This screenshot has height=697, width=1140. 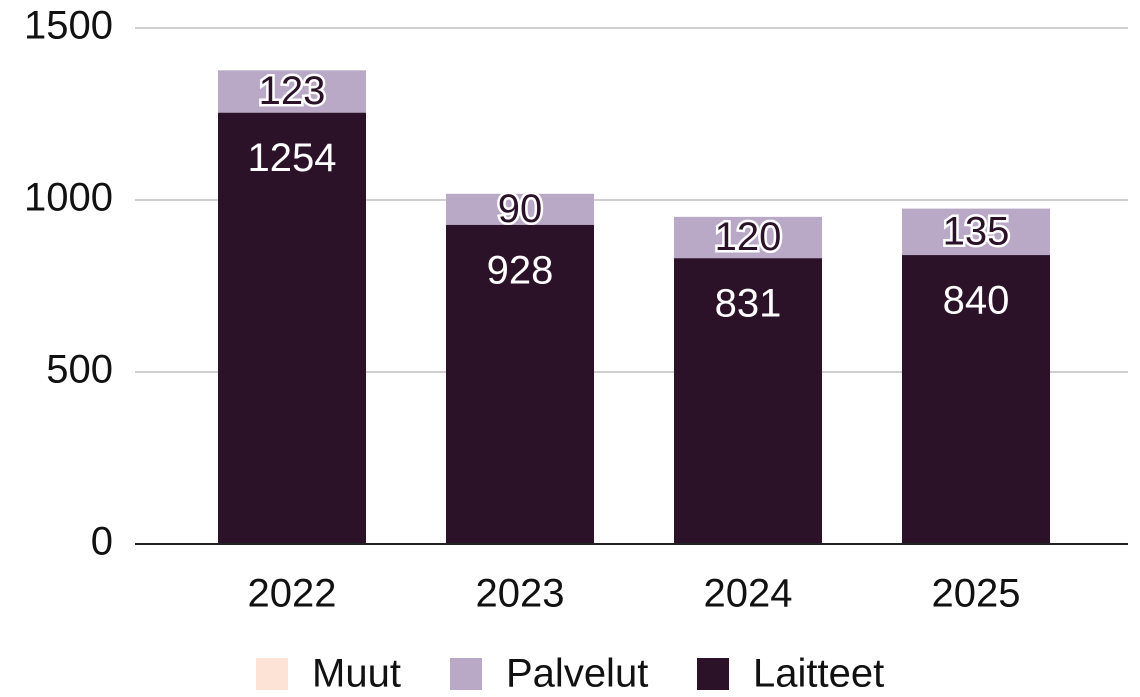 What do you see at coordinates (748, 594) in the screenshot?
I see `x-tick-label: 2024` at bounding box center [748, 594].